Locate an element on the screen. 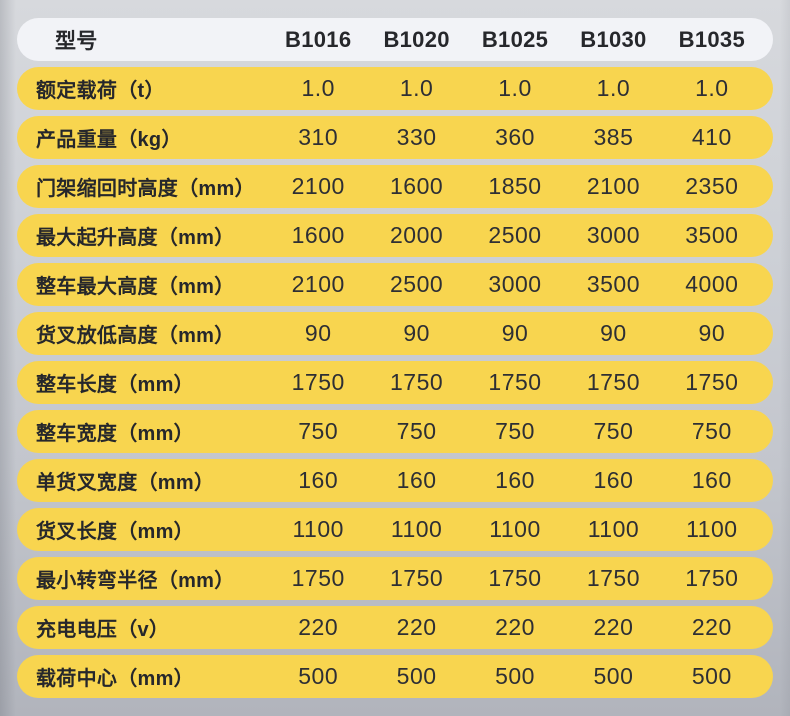 The height and width of the screenshot is (716, 790). table-header-row: 型号 B1016 B1020 B1025 B1030 B1035 is located at coordinates (395, 39).